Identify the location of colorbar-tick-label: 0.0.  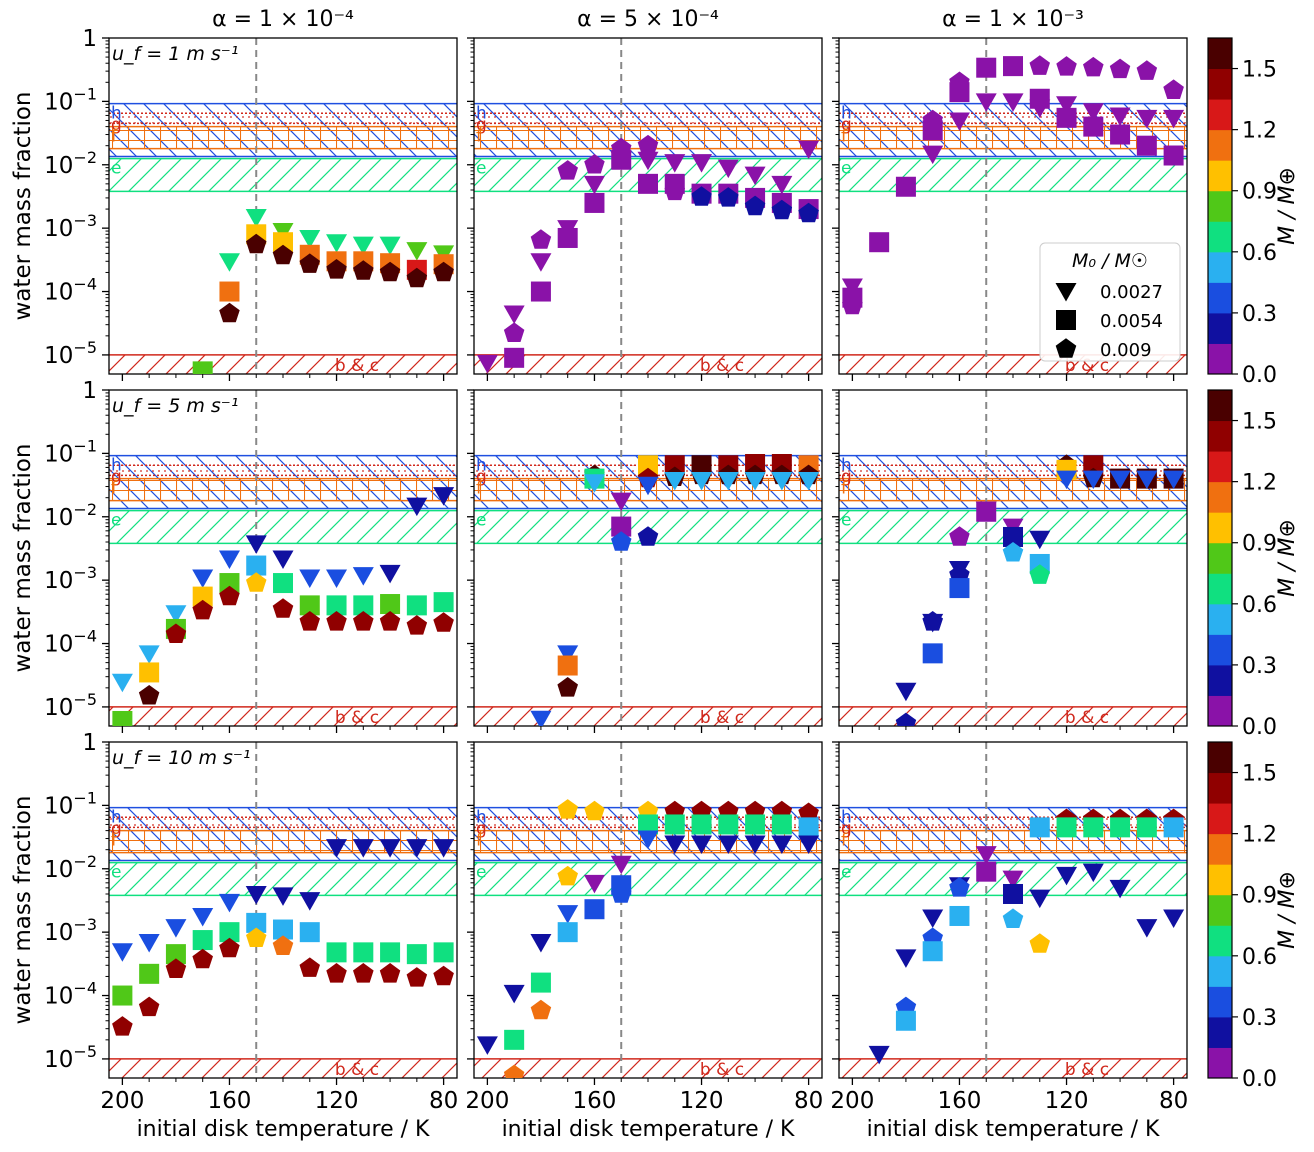
(1259, 375).